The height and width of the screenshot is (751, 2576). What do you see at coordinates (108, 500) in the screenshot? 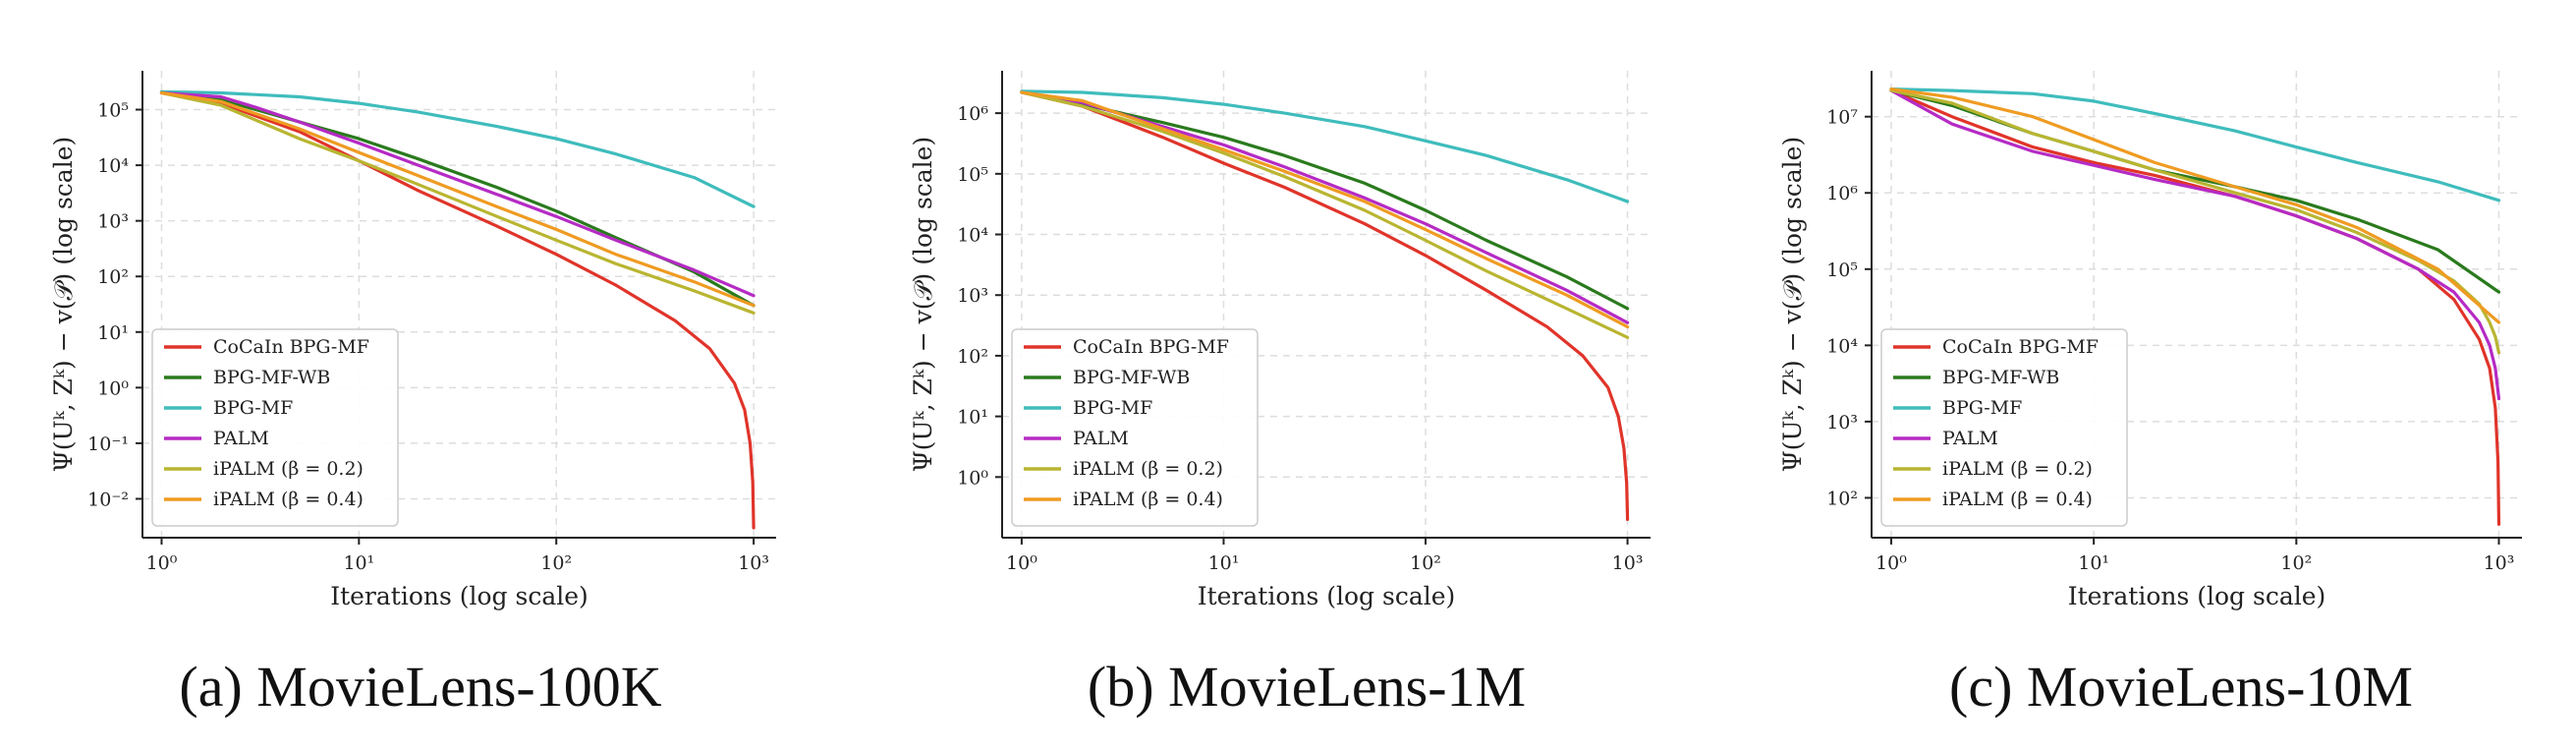
I see `y-tick-label: 10⁻²` at bounding box center [108, 500].